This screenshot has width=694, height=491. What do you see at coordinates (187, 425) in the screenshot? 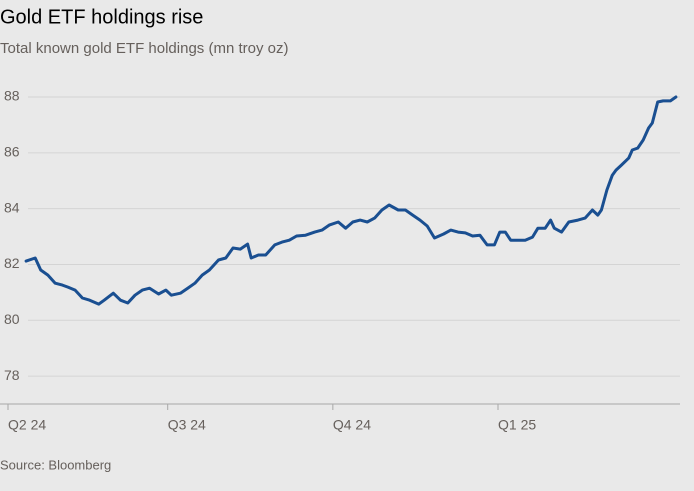
I see `x-tick-label: Q3 24` at bounding box center [187, 425].